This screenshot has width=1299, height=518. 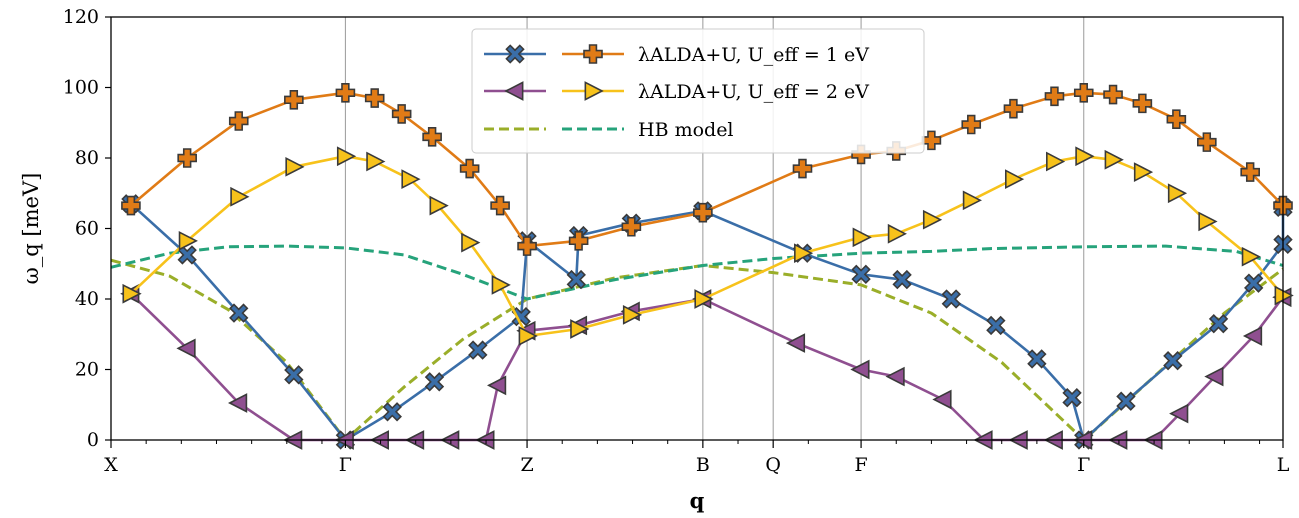 I want to click on y-axis-label: ω_q [meV], so click(x=31, y=229).